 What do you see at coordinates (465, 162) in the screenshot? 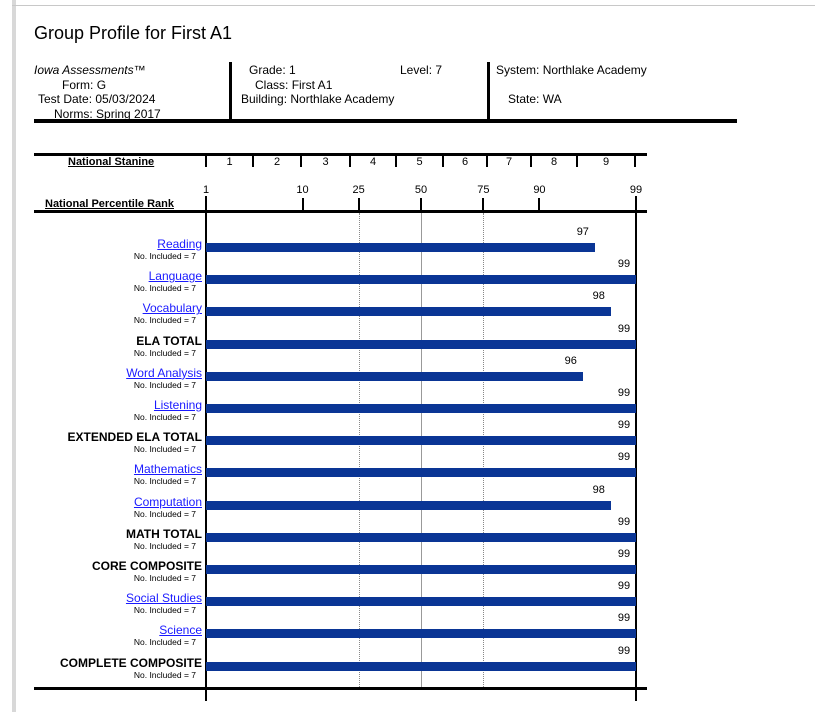
I see `stanine-label: 6` at bounding box center [465, 162].